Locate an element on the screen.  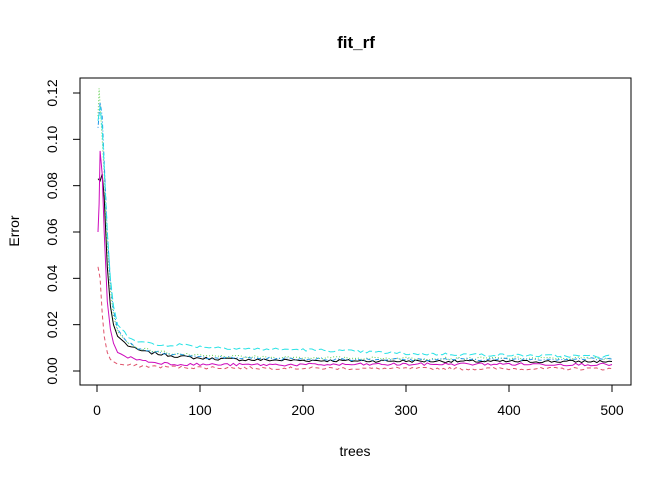
y-axis: 0.00 0.02 0.04 0.06 0.08 0.10 0.12 is located at coordinates (62, 232).